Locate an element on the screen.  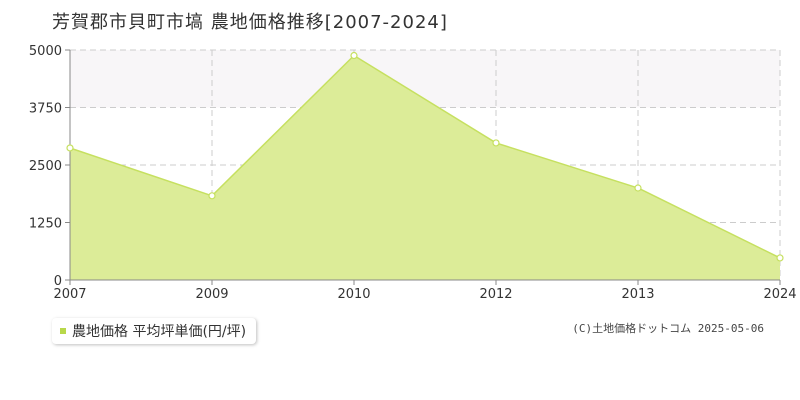
x-tick-label: 2012 is located at coordinates (495, 294).